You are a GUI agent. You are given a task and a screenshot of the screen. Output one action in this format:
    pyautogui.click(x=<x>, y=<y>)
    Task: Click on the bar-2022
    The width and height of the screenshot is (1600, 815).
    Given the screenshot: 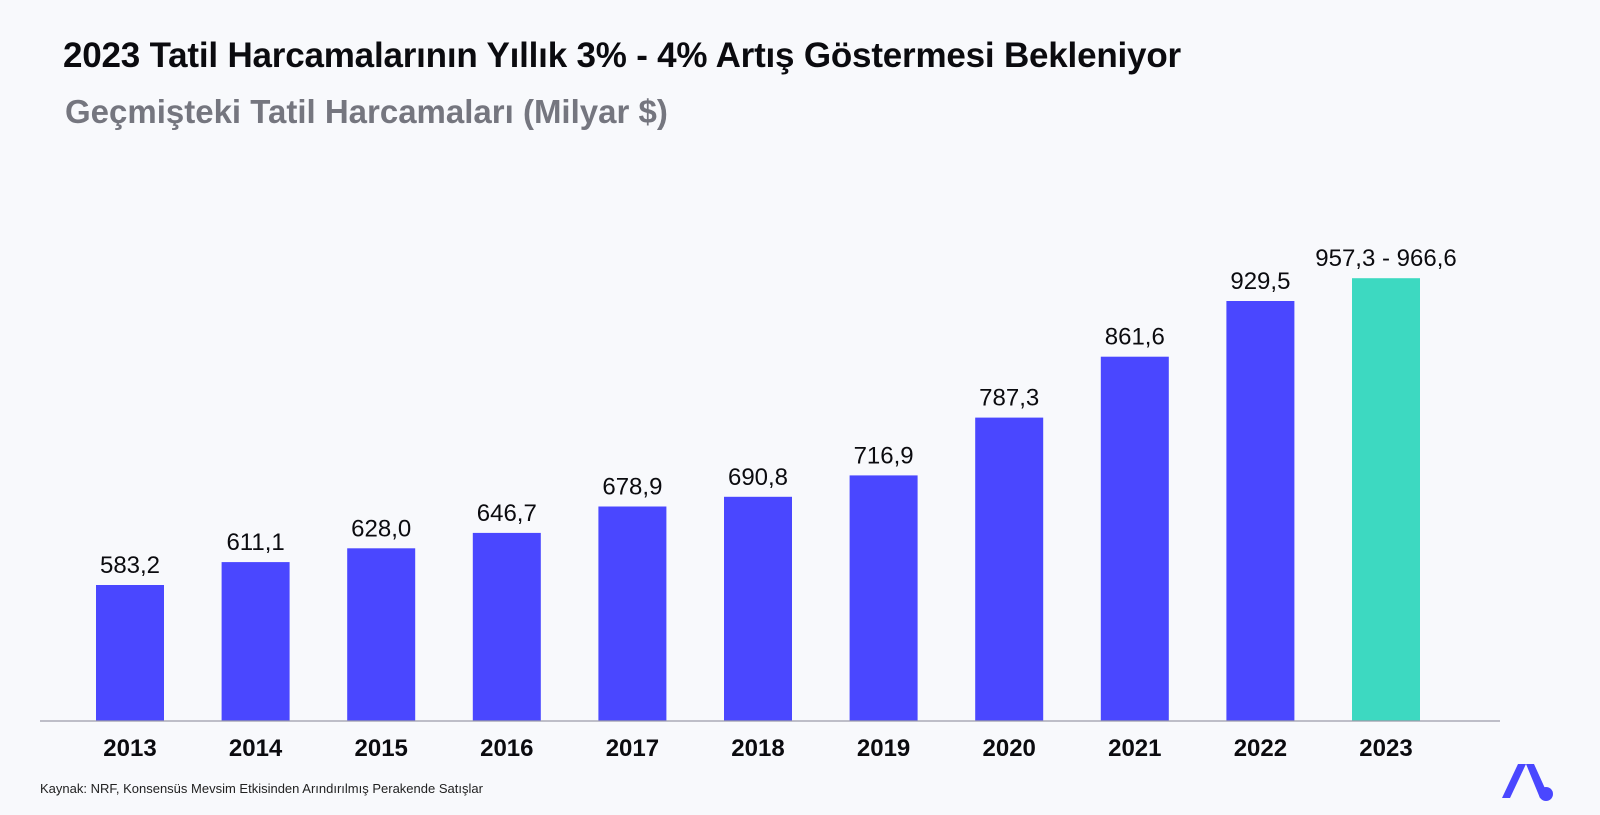 What is the action you would take?
    pyautogui.click(x=1260, y=511)
    